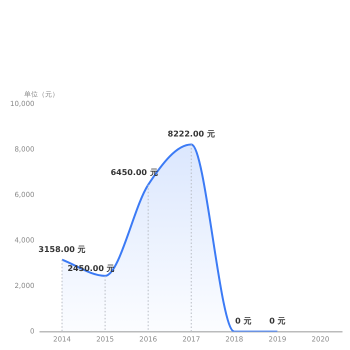  Describe the element at coordinates (191, 134) in the screenshot. I see `data-label: 8222.00 元` at that location.